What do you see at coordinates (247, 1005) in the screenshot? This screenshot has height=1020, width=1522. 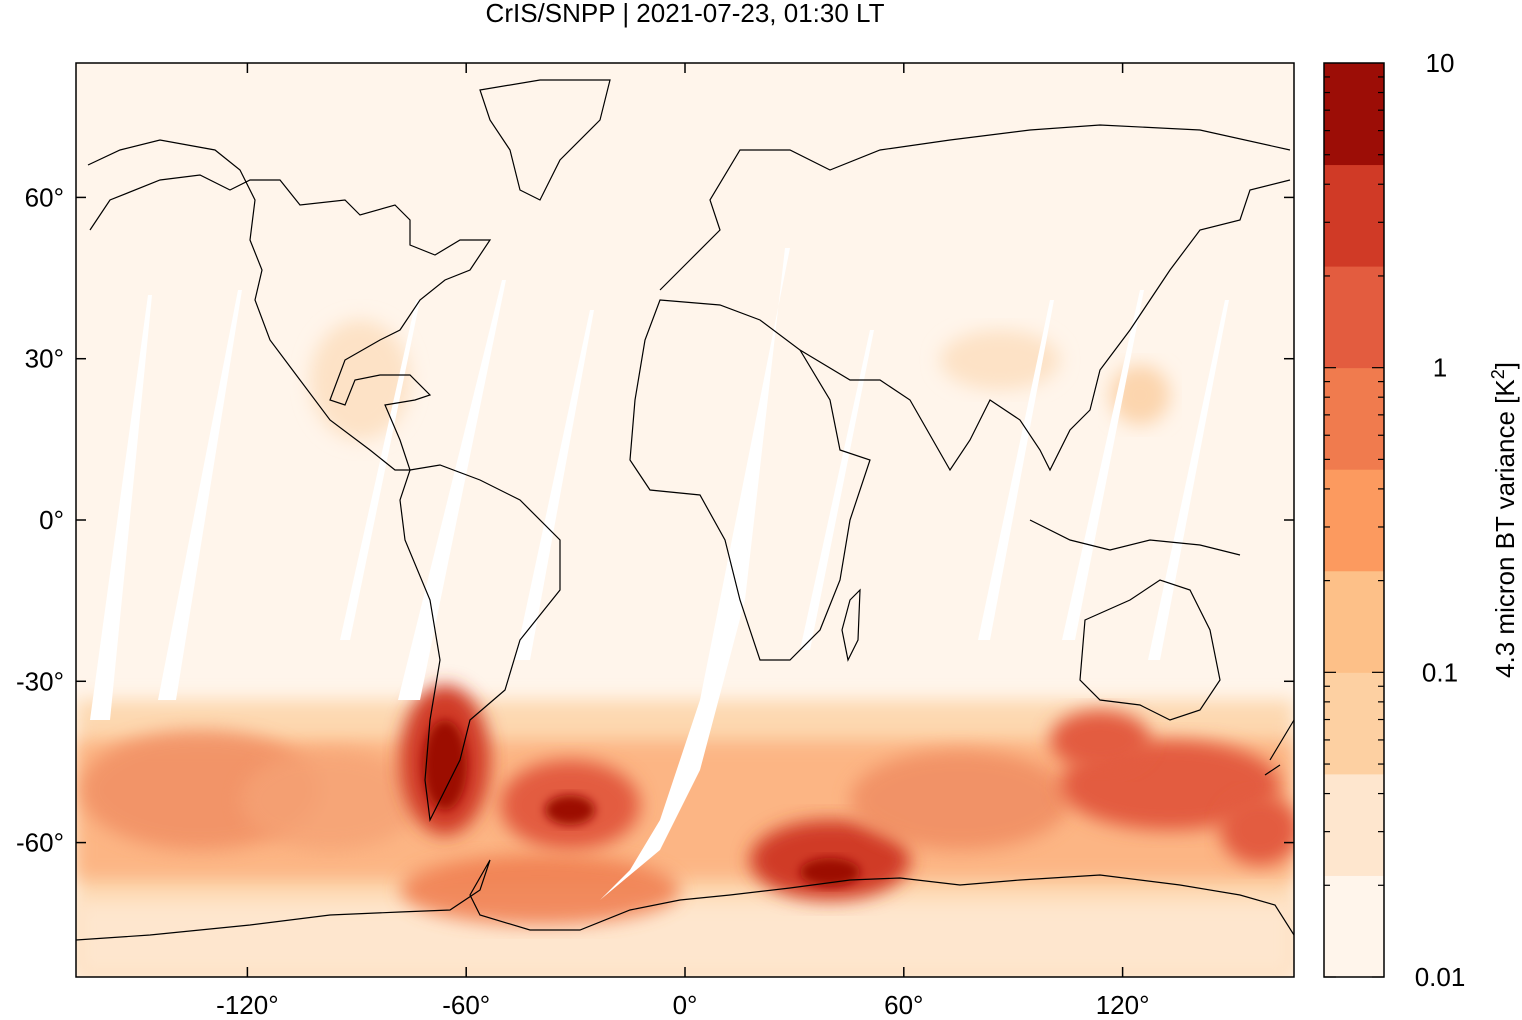 I see `x-tick-label: -120°` at bounding box center [247, 1005].